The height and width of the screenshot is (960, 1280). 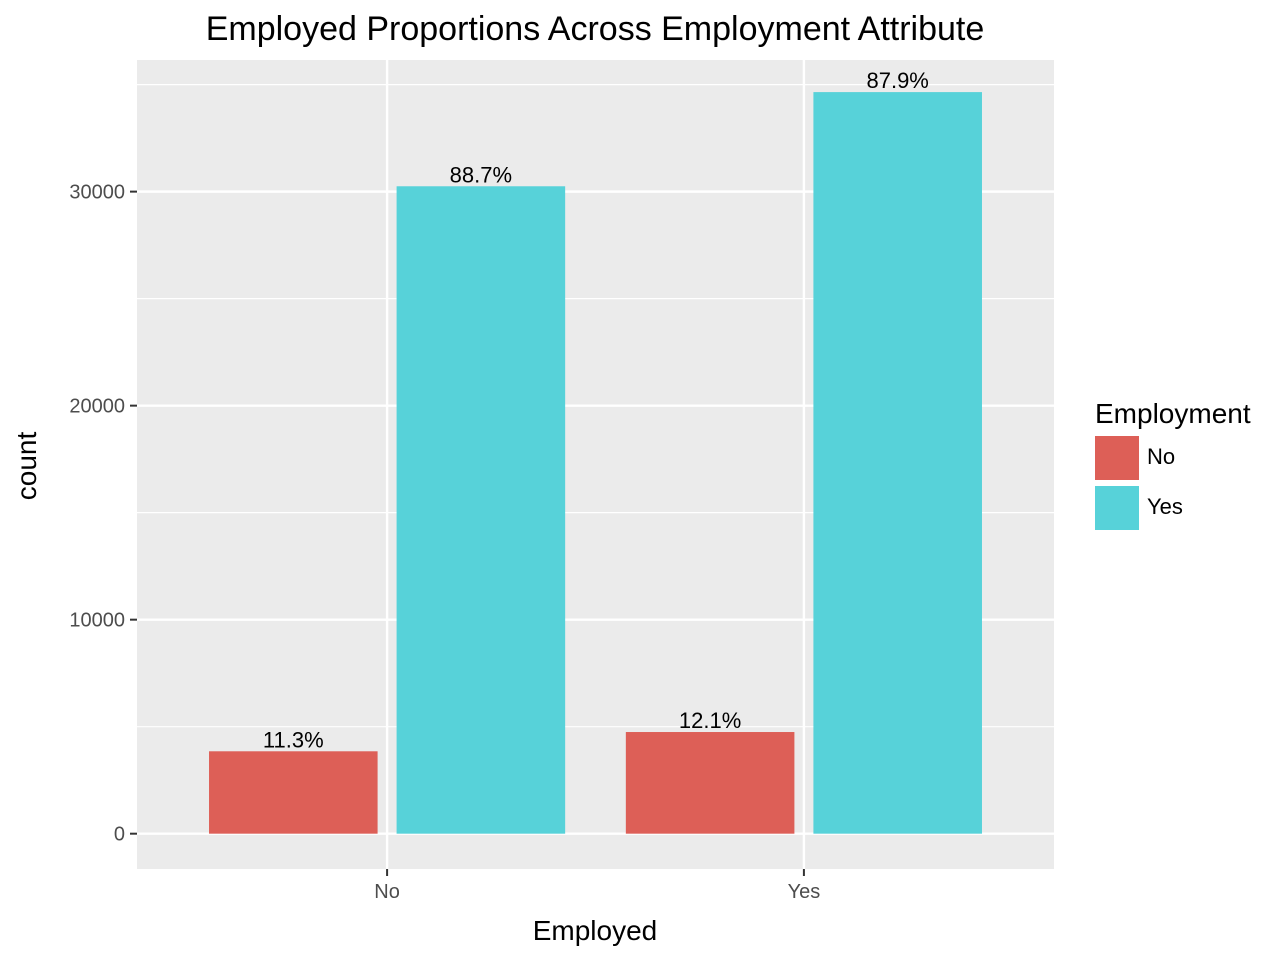 What do you see at coordinates (897, 80) in the screenshot?
I see `bar-label: 87.9%` at bounding box center [897, 80].